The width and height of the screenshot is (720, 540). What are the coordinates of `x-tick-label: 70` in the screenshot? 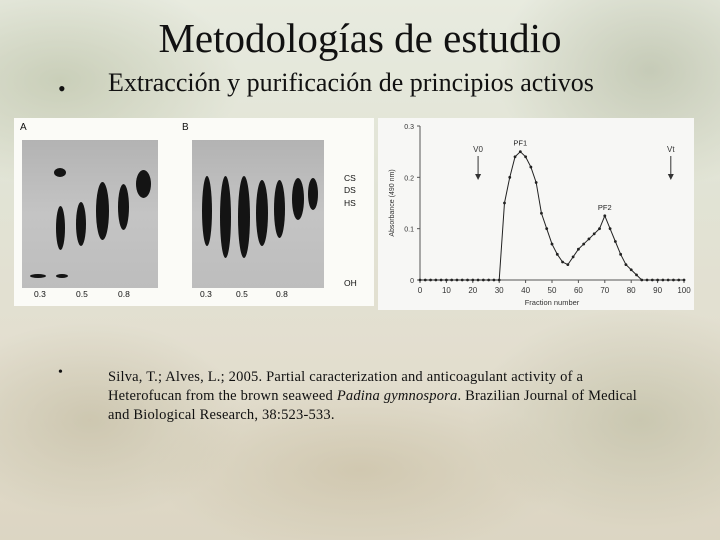 It's located at (604, 290).